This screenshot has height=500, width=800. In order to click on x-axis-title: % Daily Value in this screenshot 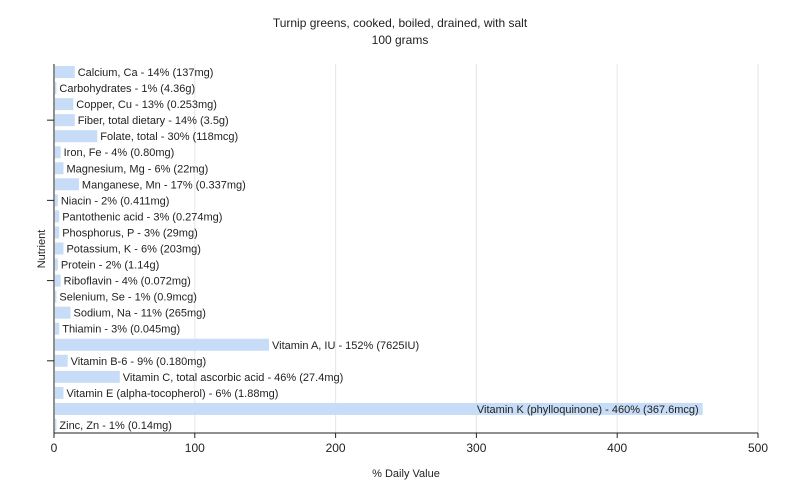, I will do `click(406, 474)`.